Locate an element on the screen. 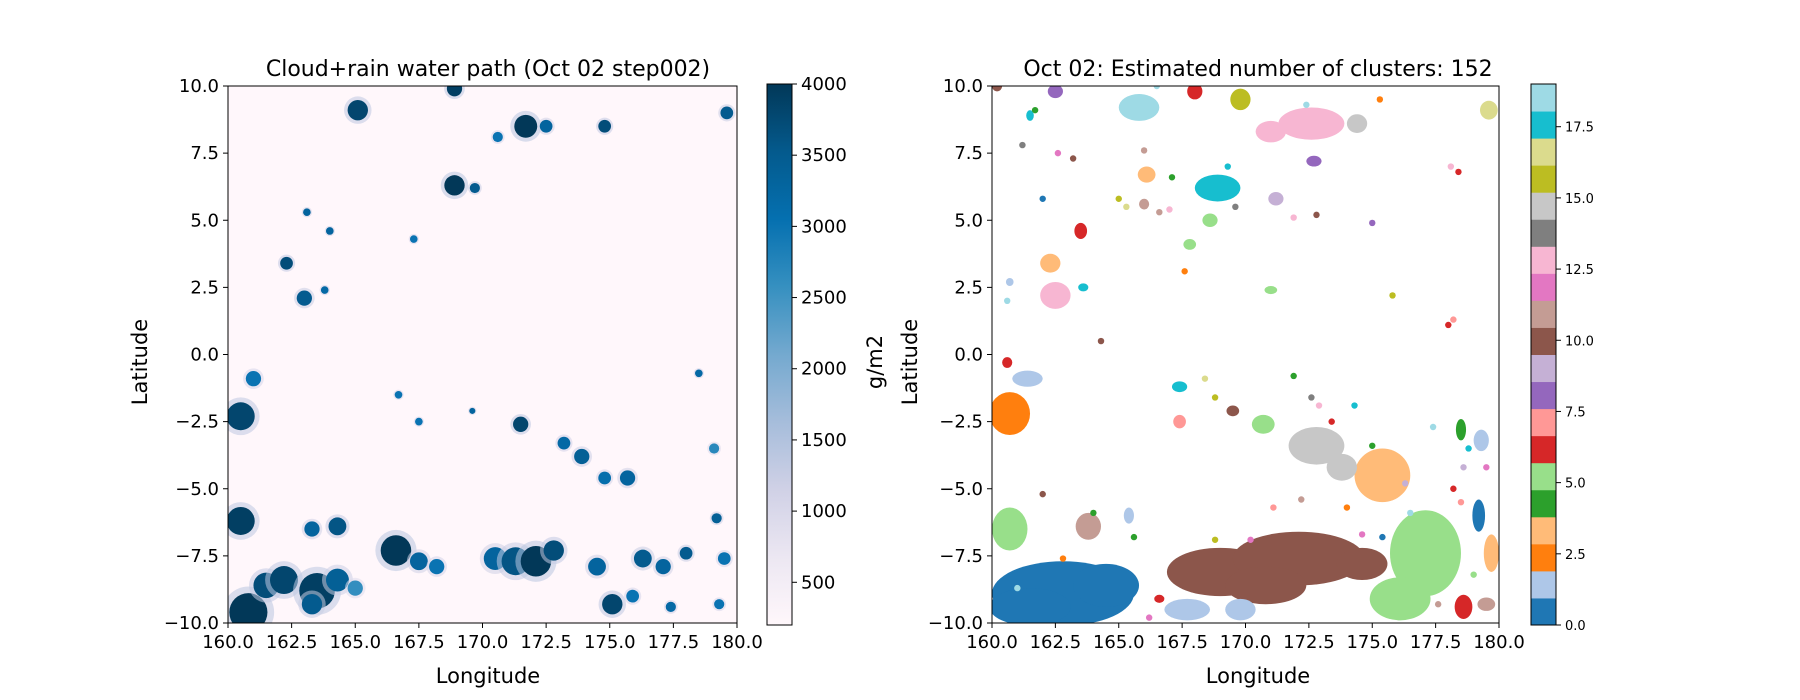 The height and width of the screenshot is (700, 1800). left-y-axis-label: Latitude is located at coordinates (140, 362).